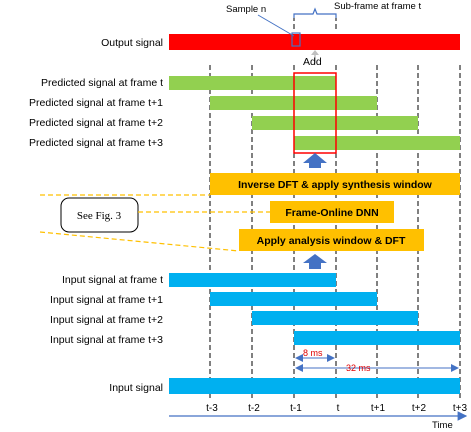 The width and height of the screenshot is (471, 432). I want to click on up-arrow-synthesis, so click(315, 160).